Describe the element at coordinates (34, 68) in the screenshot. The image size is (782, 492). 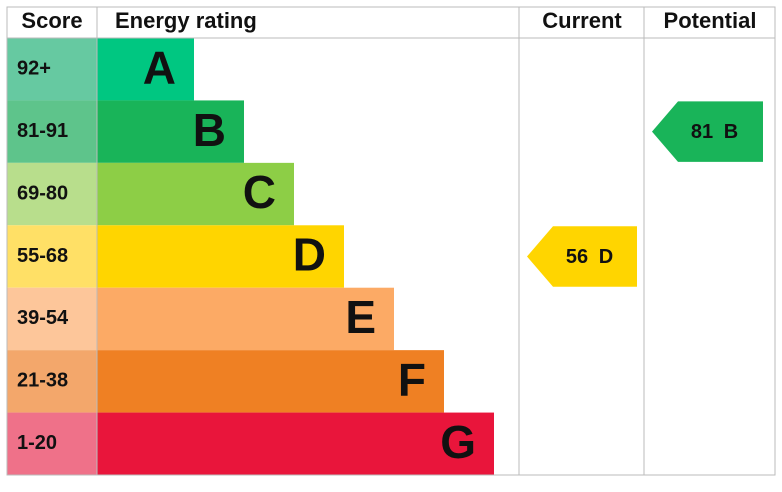
I see `score-range: 92+` at that location.